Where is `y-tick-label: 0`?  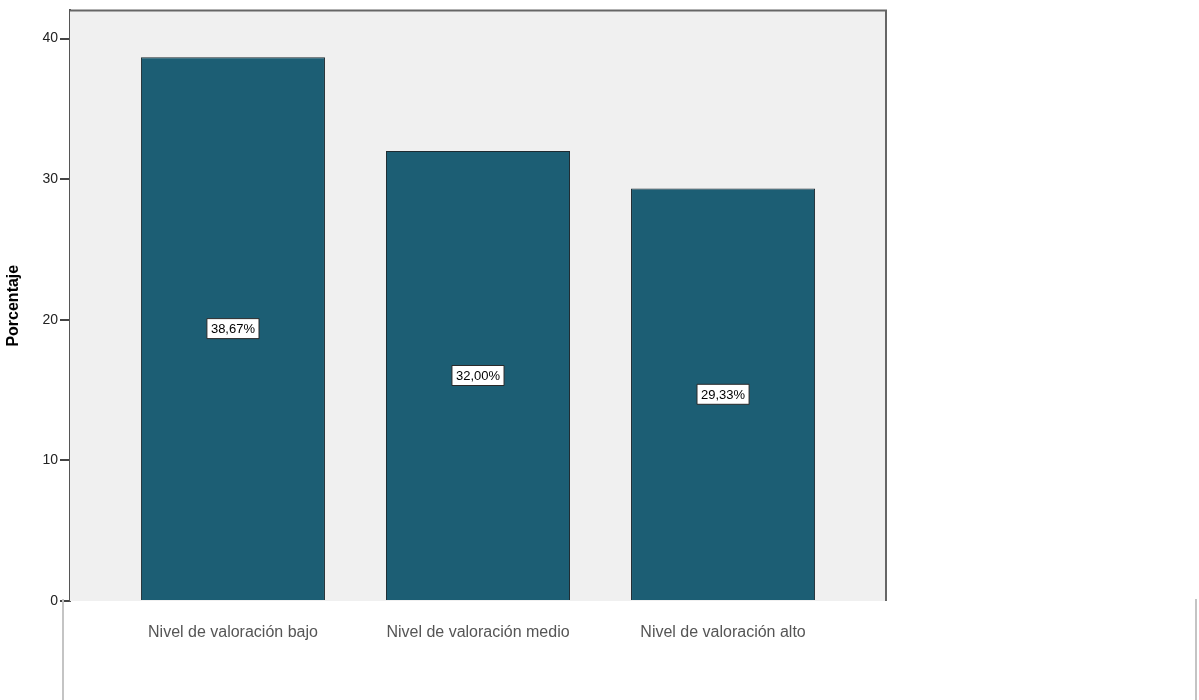 y-tick-label: 0 is located at coordinates (54, 599).